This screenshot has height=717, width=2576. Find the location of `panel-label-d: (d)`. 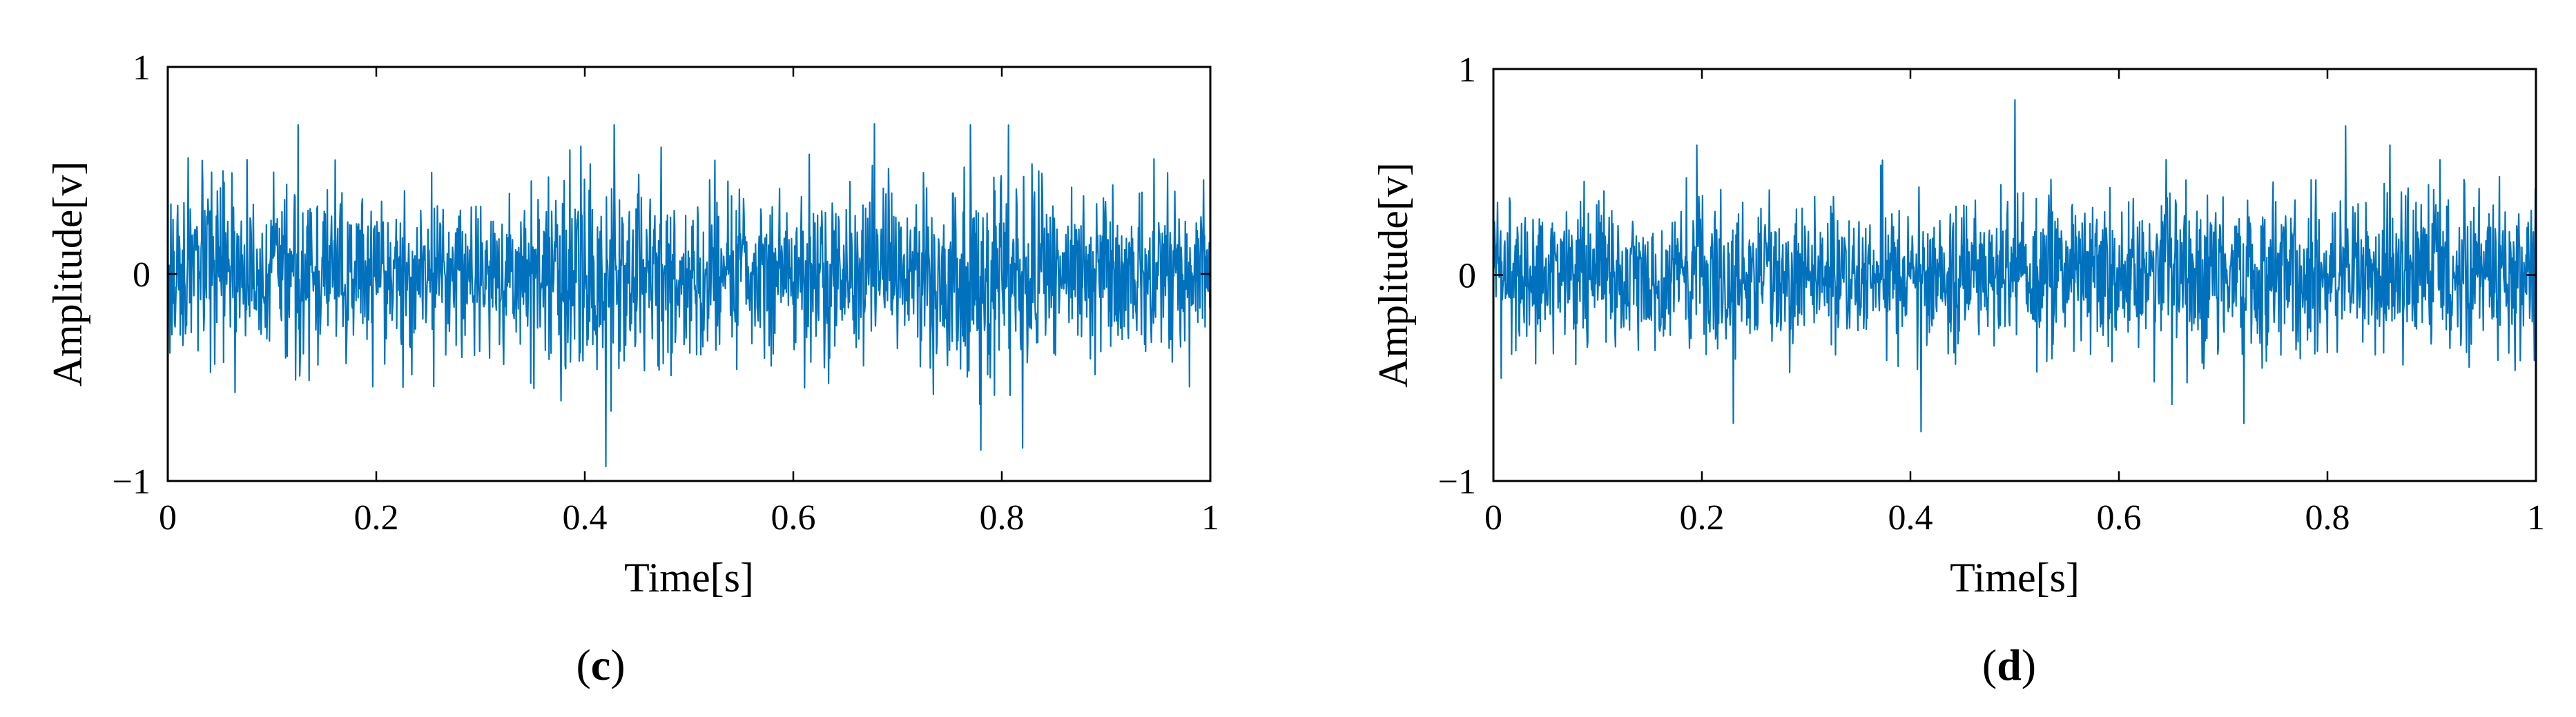

panel-label-d: (d) is located at coordinates (2009, 664).